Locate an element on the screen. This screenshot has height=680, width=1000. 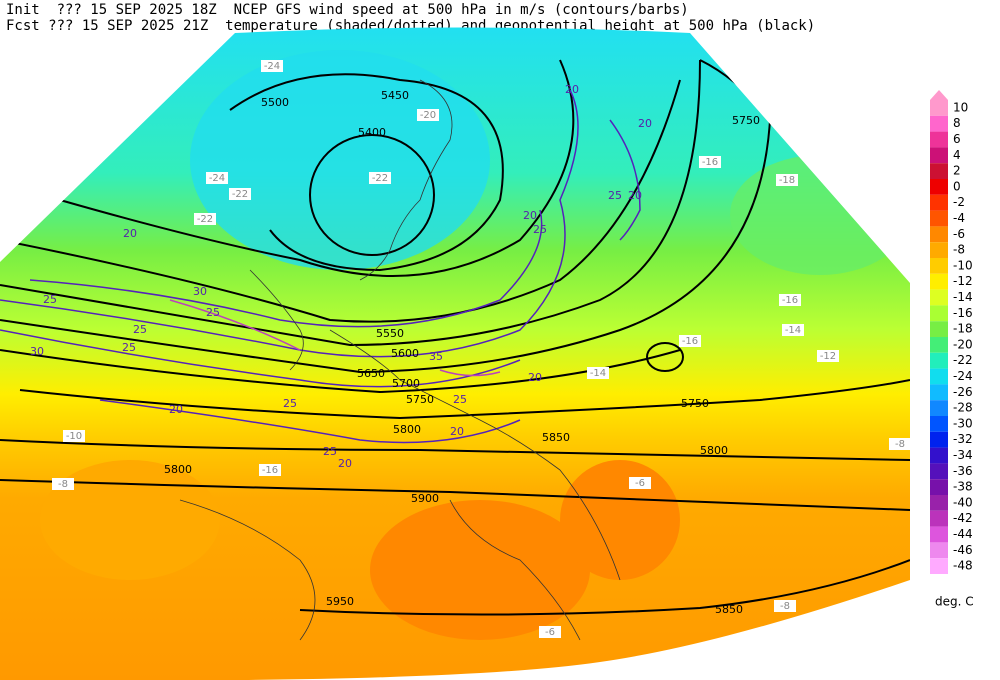
height-label: 5500 is located at coordinates (275, 102).